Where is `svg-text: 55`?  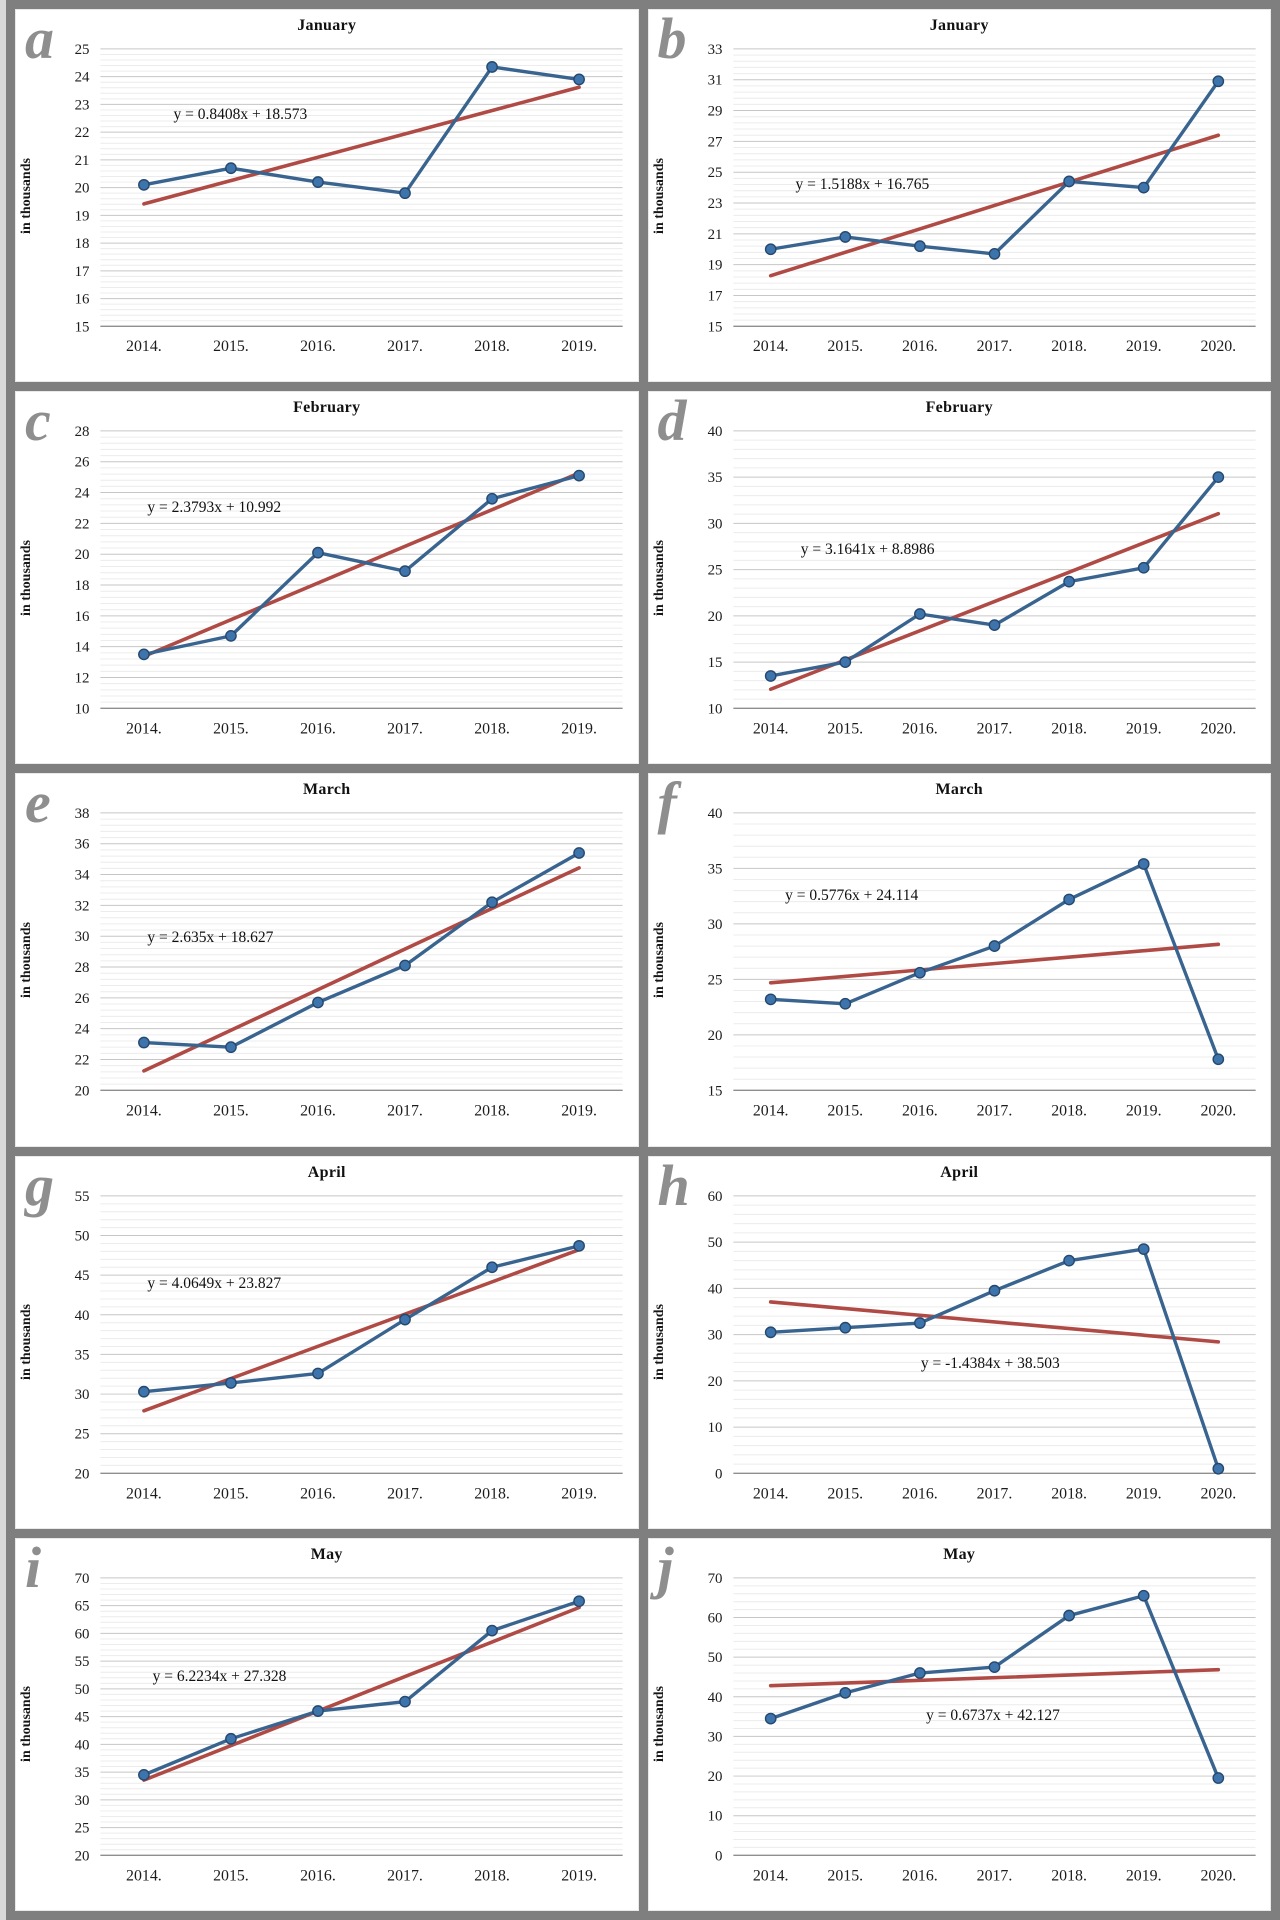
svg-text: 55 is located at coordinates (82, 1662).